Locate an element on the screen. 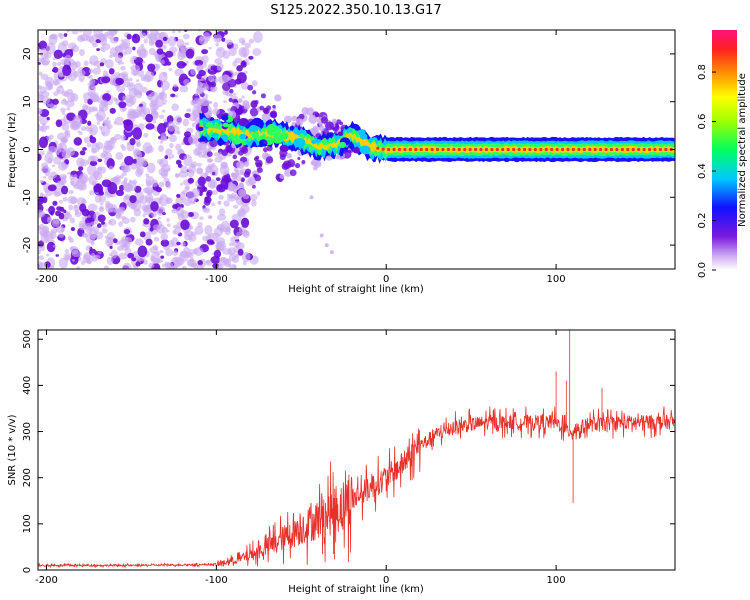 This screenshot has width=750, height=600. colorbar-tick-label: 0.4 is located at coordinates (702, 171).